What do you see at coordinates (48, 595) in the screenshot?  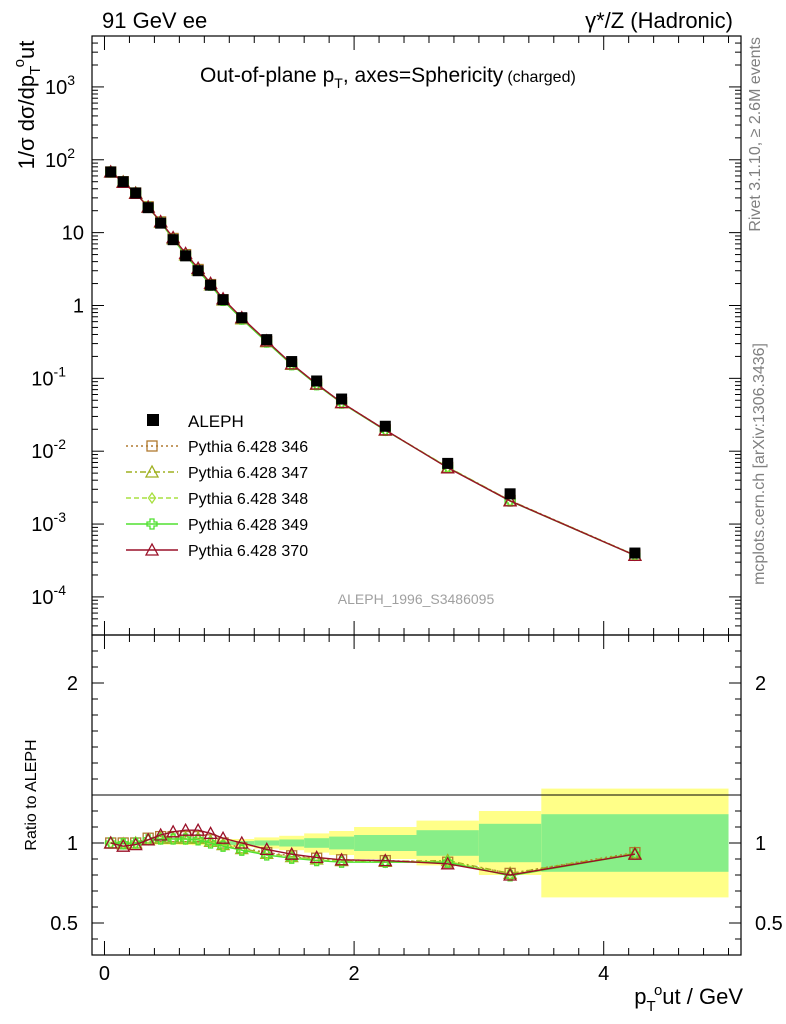 I see `main-y-tick-label: 10⁻⁴` at bounding box center [48, 595].